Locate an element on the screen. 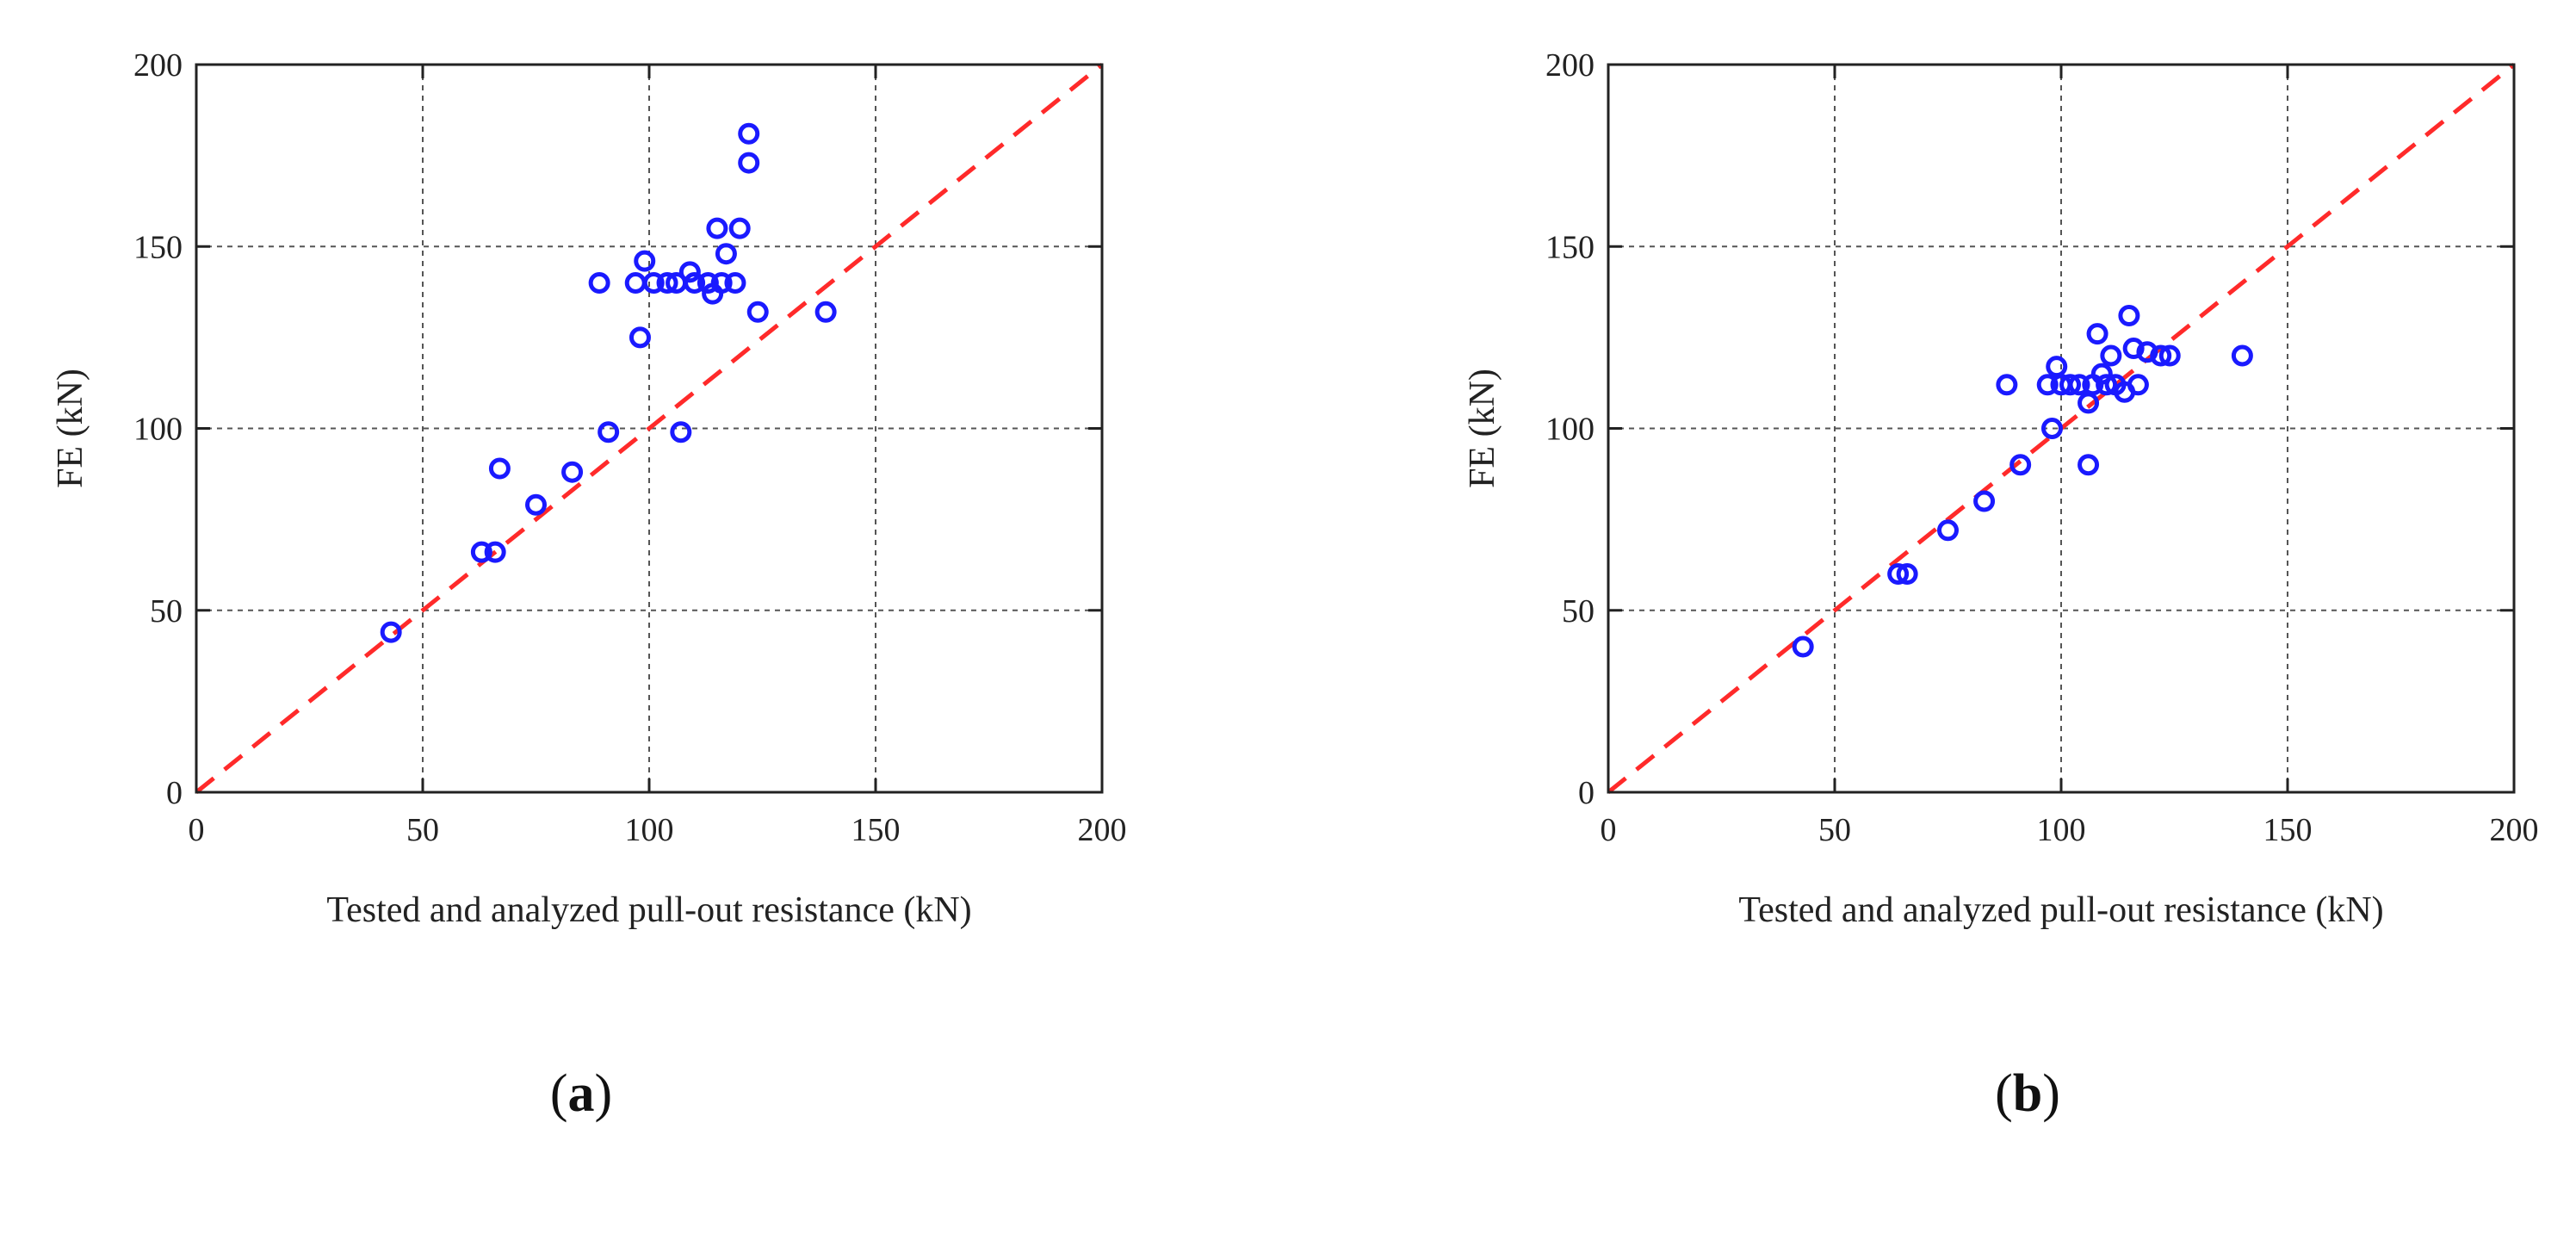 The image size is (2576, 1234). panel-caption-a: (a) is located at coordinates (581, 1093).